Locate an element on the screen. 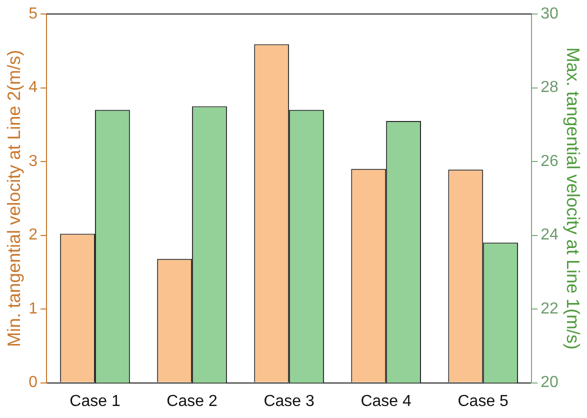 The width and height of the screenshot is (587, 418). x-tick-label: Case 2 is located at coordinates (192, 401).